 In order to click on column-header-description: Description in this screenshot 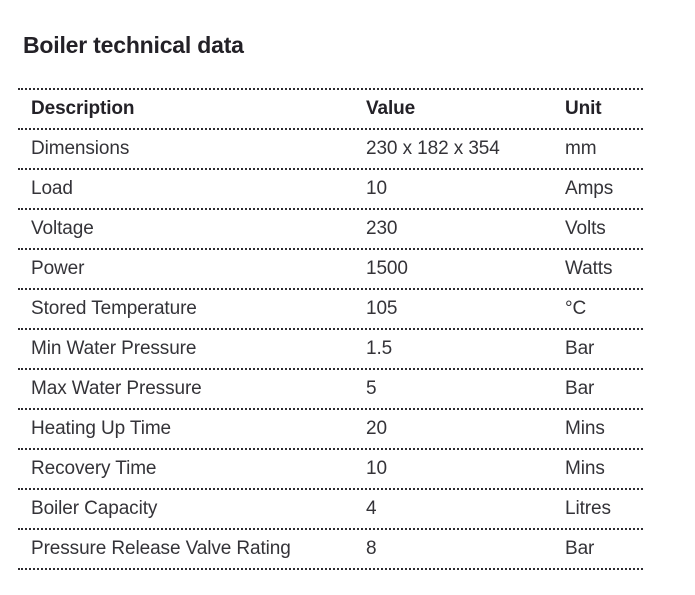, I will do `click(83, 108)`.